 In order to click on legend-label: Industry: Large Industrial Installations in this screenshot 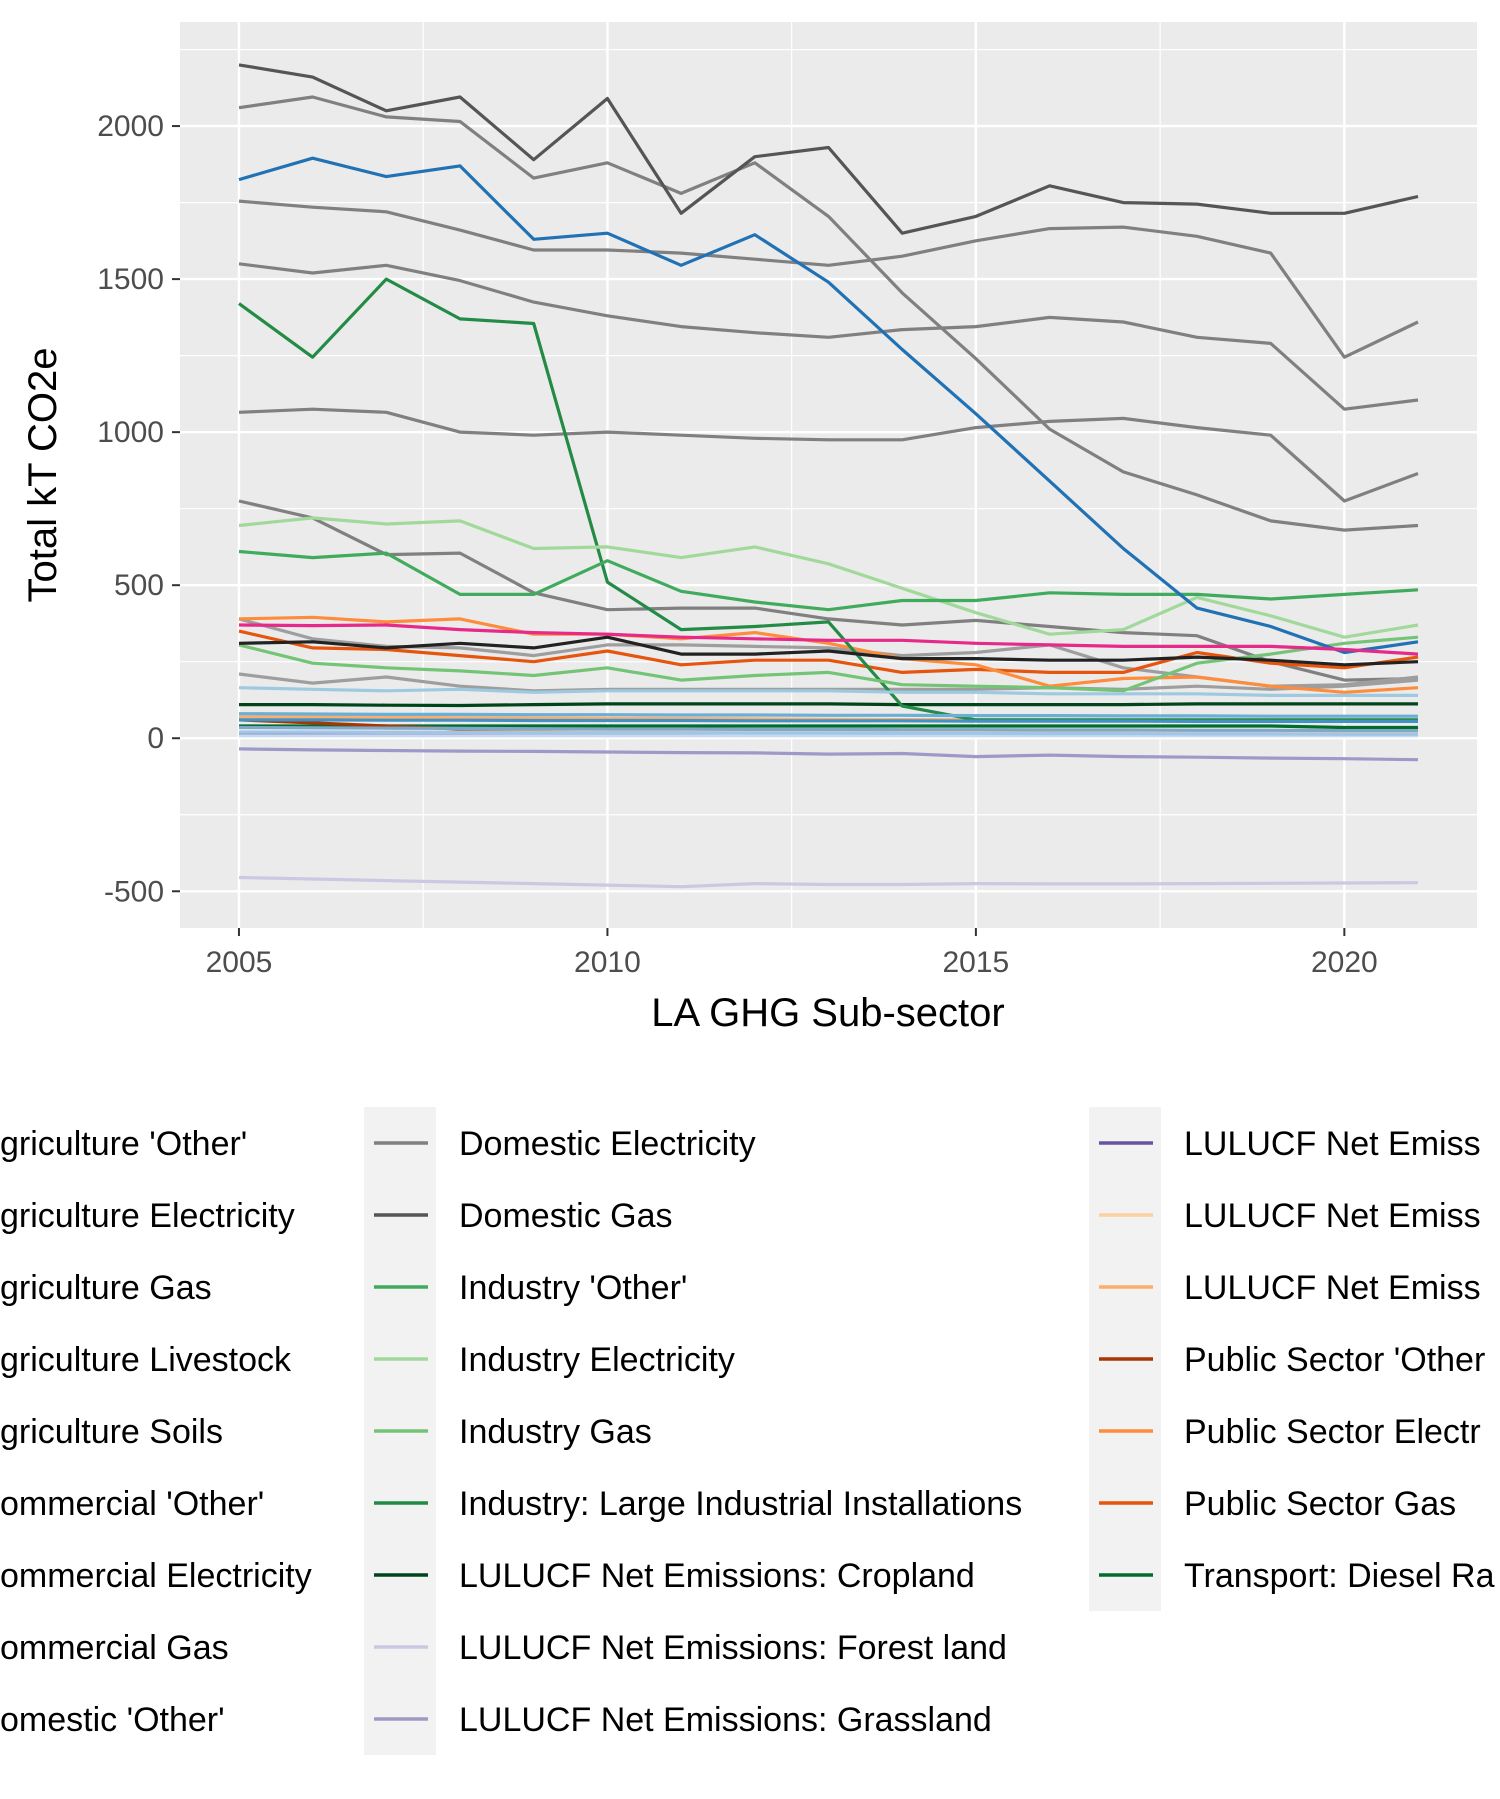, I will do `click(740, 1504)`.